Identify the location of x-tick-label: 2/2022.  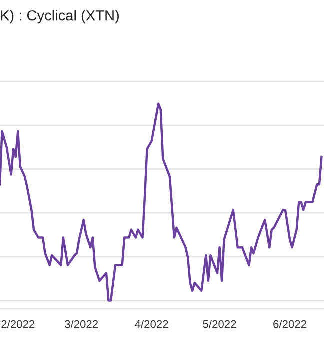
(18, 324).